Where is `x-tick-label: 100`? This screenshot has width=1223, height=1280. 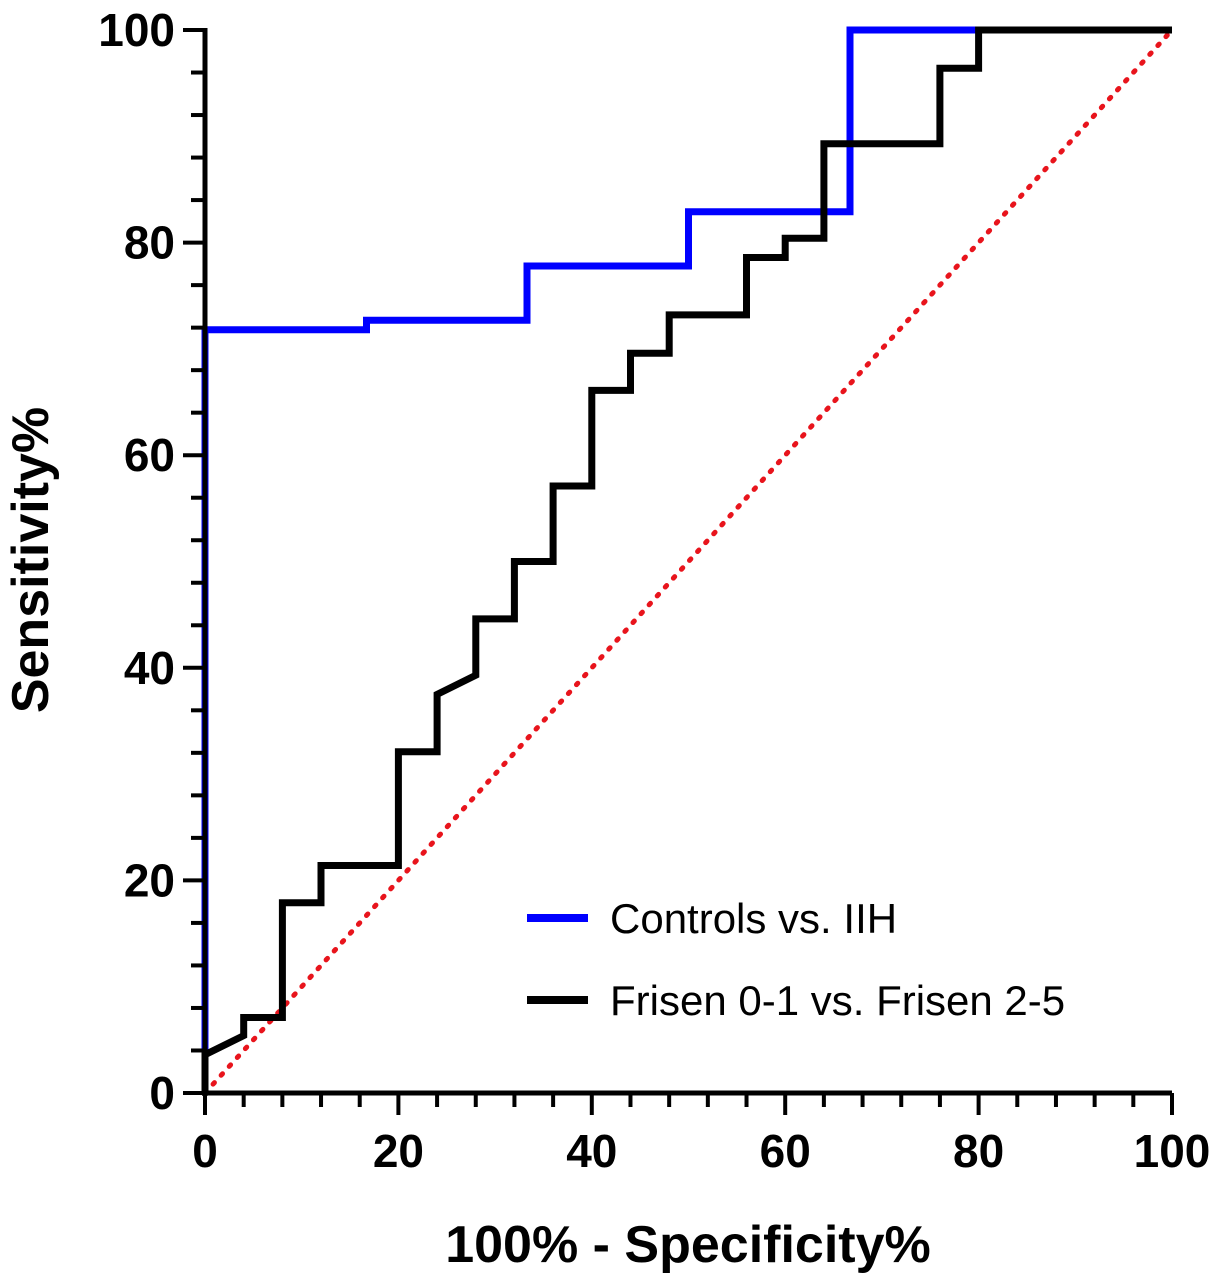
x-tick-label: 100 is located at coordinates (1172, 1151).